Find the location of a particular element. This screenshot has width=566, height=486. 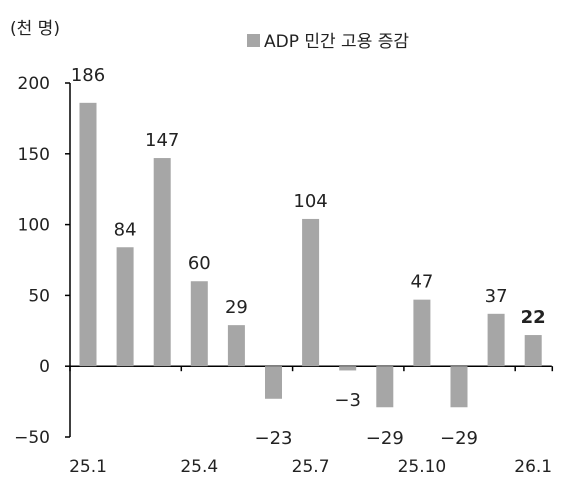

data-label: 147 is located at coordinates (162, 140).